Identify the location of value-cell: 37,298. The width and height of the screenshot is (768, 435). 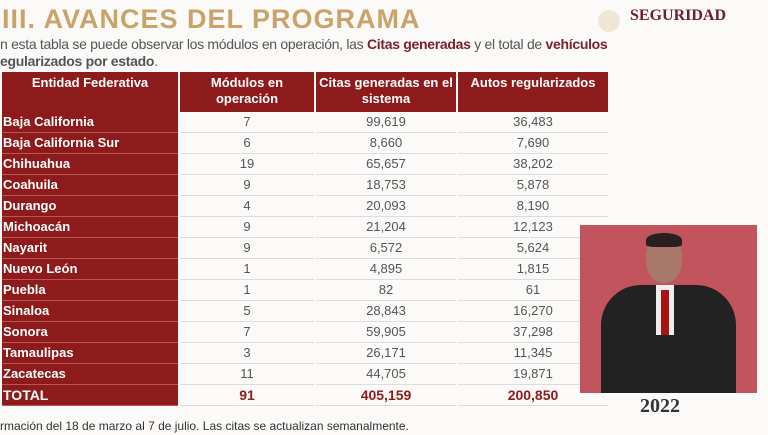
(533, 332).